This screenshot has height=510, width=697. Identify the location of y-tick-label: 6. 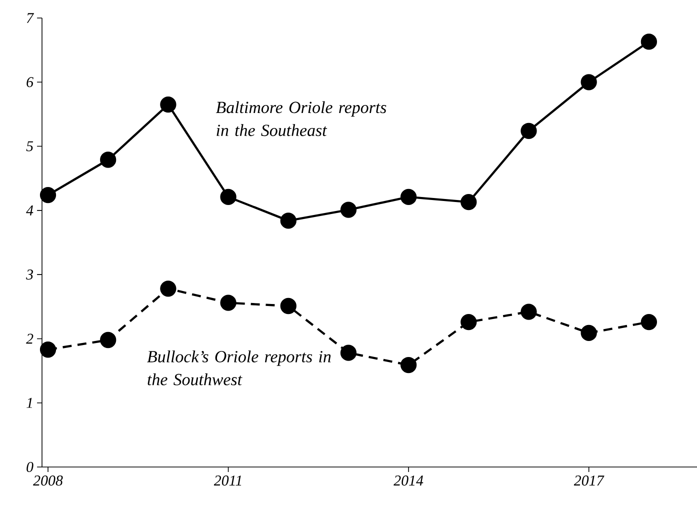
(30, 82).